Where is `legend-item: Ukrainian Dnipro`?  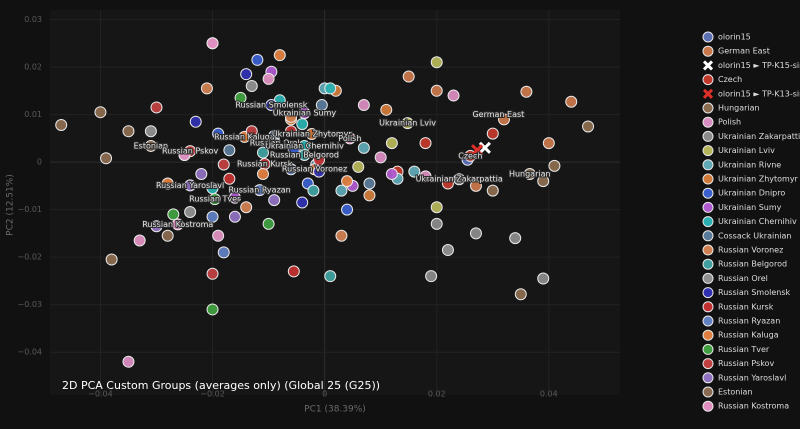 legend-item: Ukrainian Dnipro is located at coordinates (743, 193).